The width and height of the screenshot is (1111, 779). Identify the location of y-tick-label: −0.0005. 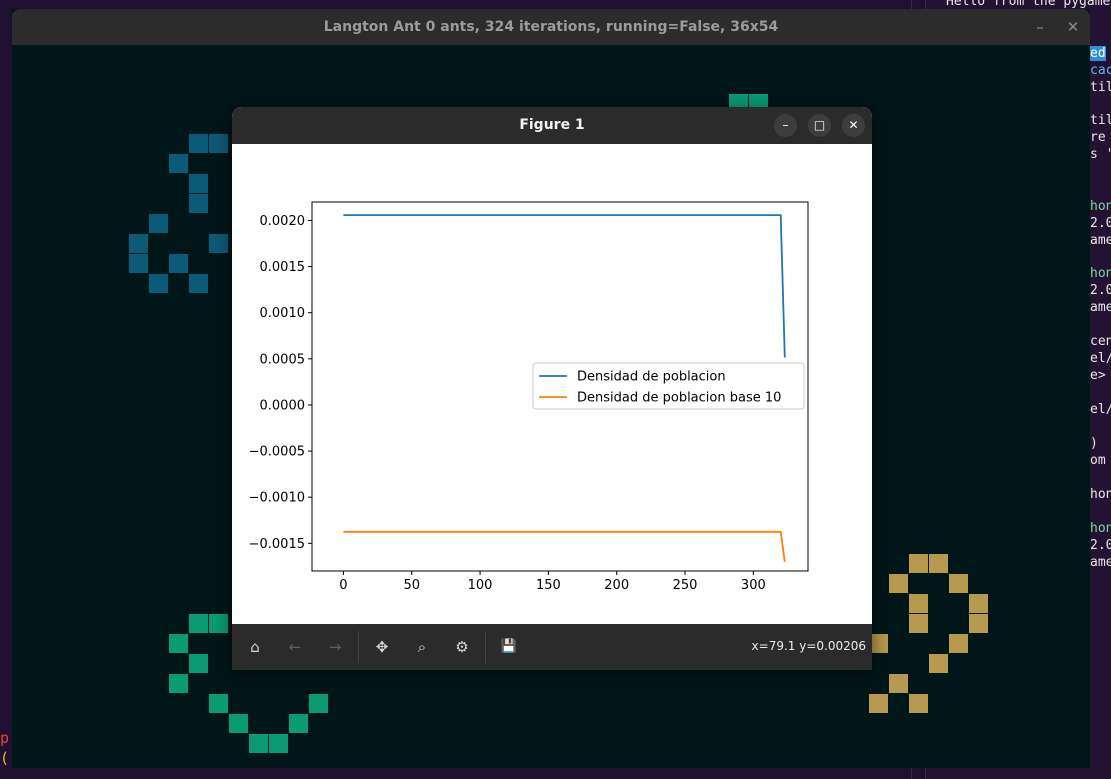
(277, 452).